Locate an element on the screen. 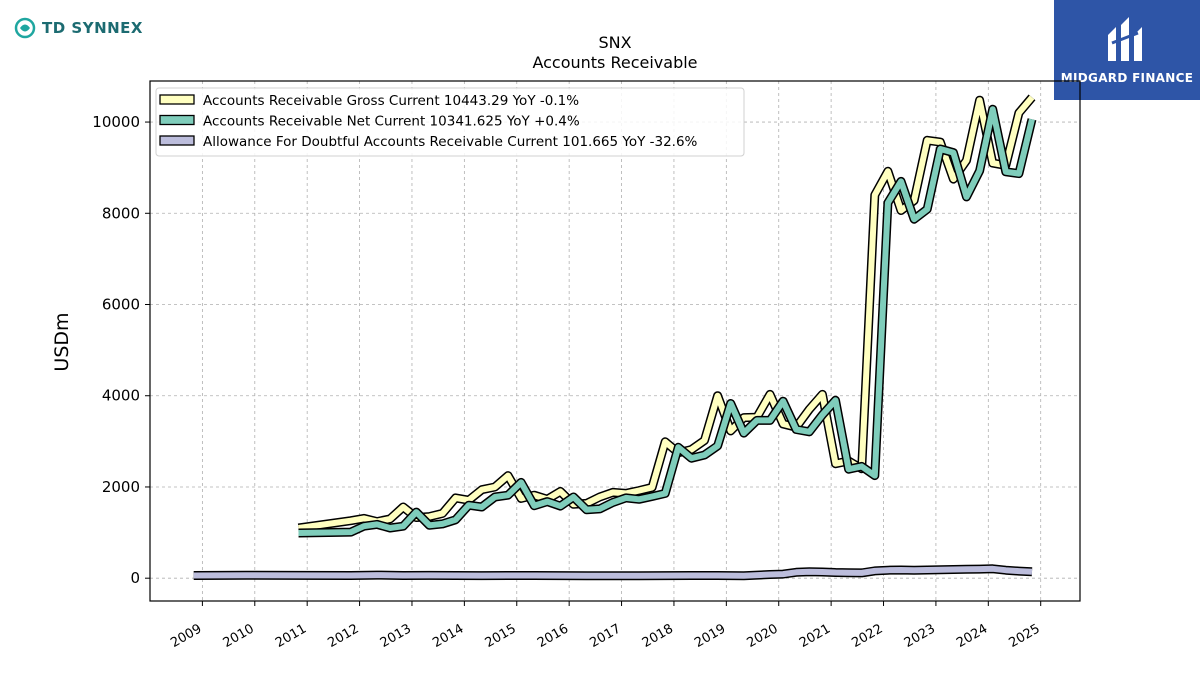 The height and width of the screenshot is (675, 1200). x-tick-label: 2024 is located at coordinates (972, 636).